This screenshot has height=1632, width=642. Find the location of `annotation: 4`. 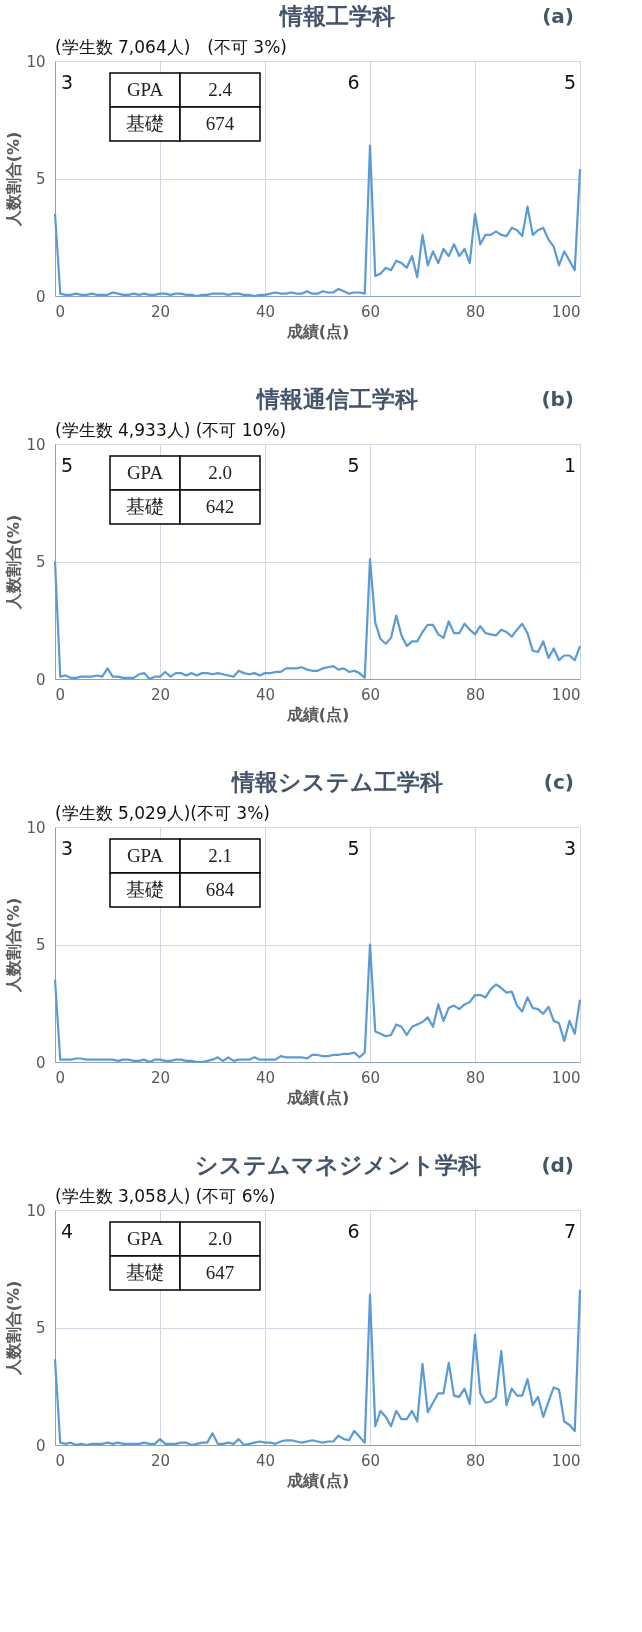

annotation: 4 is located at coordinates (67, 1231).